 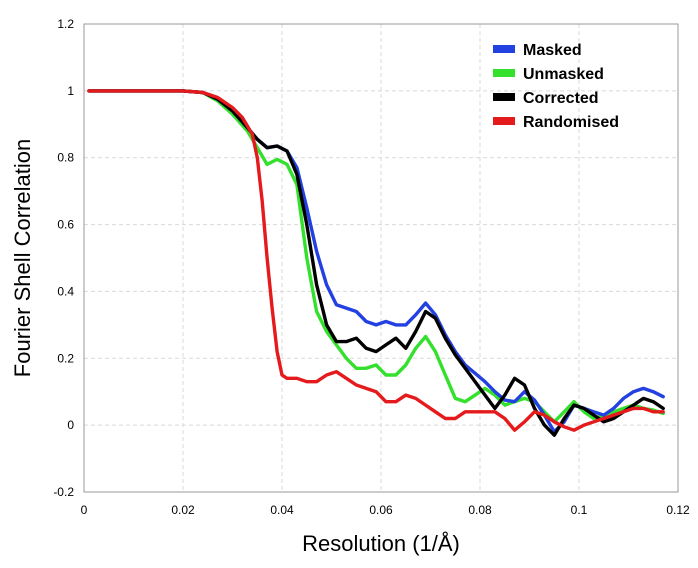 What do you see at coordinates (183, 510) in the screenshot?
I see `x-tick-label: 0.02` at bounding box center [183, 510].